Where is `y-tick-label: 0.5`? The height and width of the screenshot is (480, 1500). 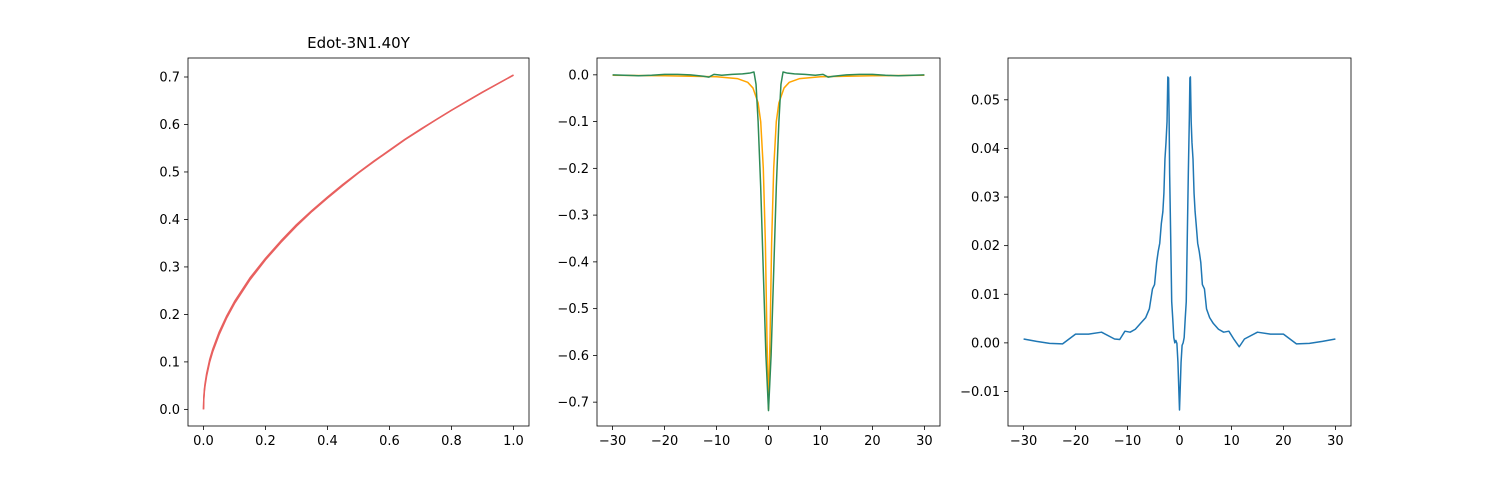 y-tick-label: 0.5 is located at coordinates (169, 172).